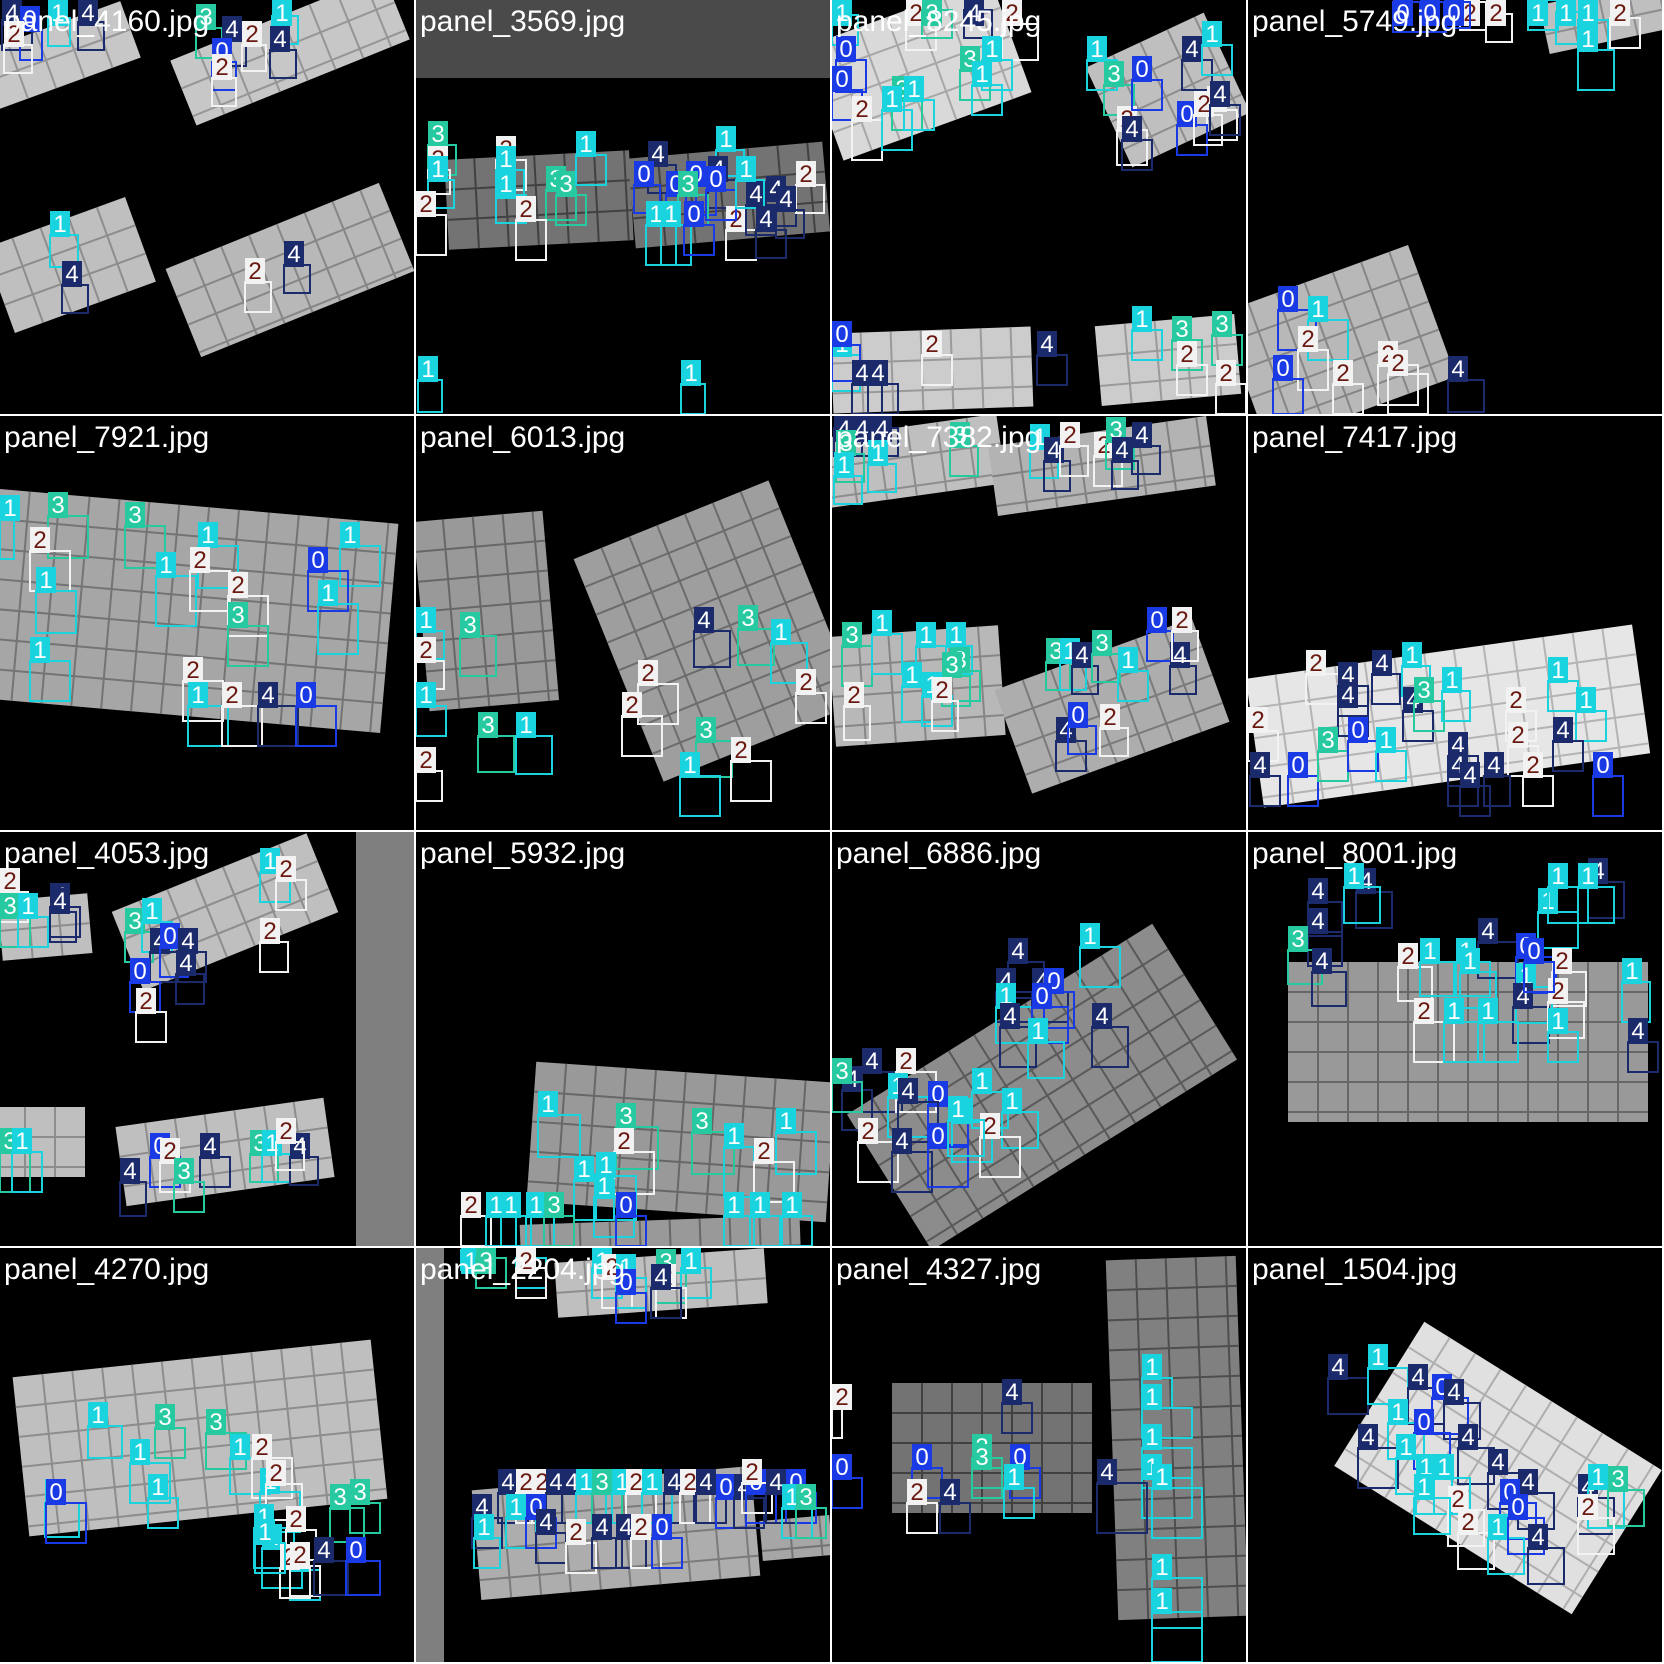 The height and width of the screenshot is (1664, 1664). I want to click on tile-filename: panel_2204.jpg, so click(523, 1269).